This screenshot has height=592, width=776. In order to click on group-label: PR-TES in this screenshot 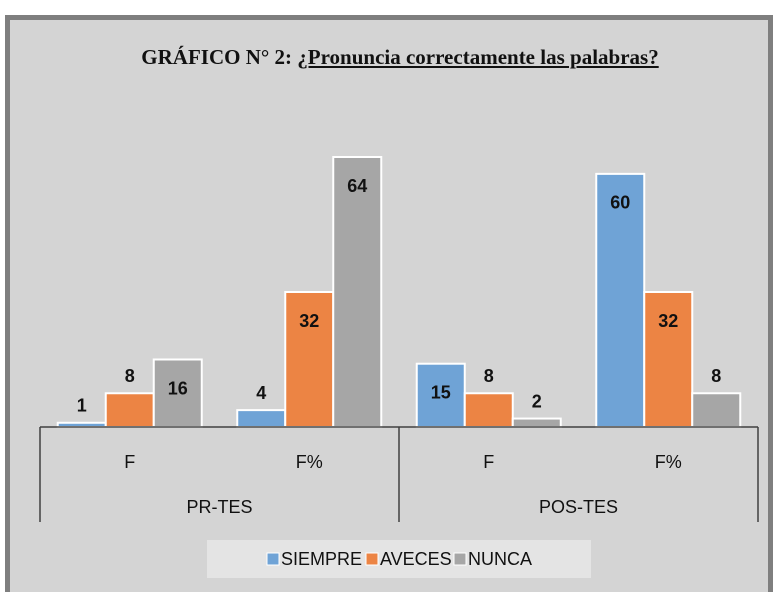, I will do `click(219, 507)`.